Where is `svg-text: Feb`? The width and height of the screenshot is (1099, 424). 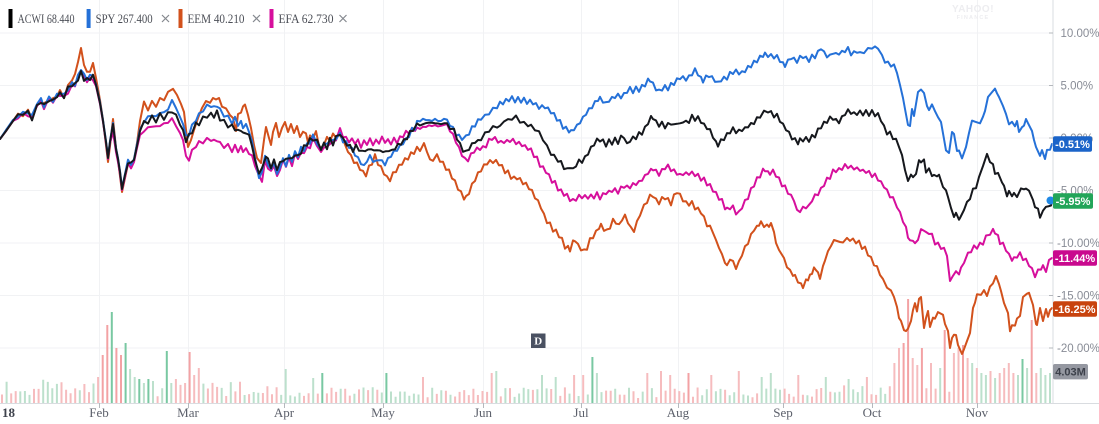 svg-text: Feb is located at coordinates (99, 412).